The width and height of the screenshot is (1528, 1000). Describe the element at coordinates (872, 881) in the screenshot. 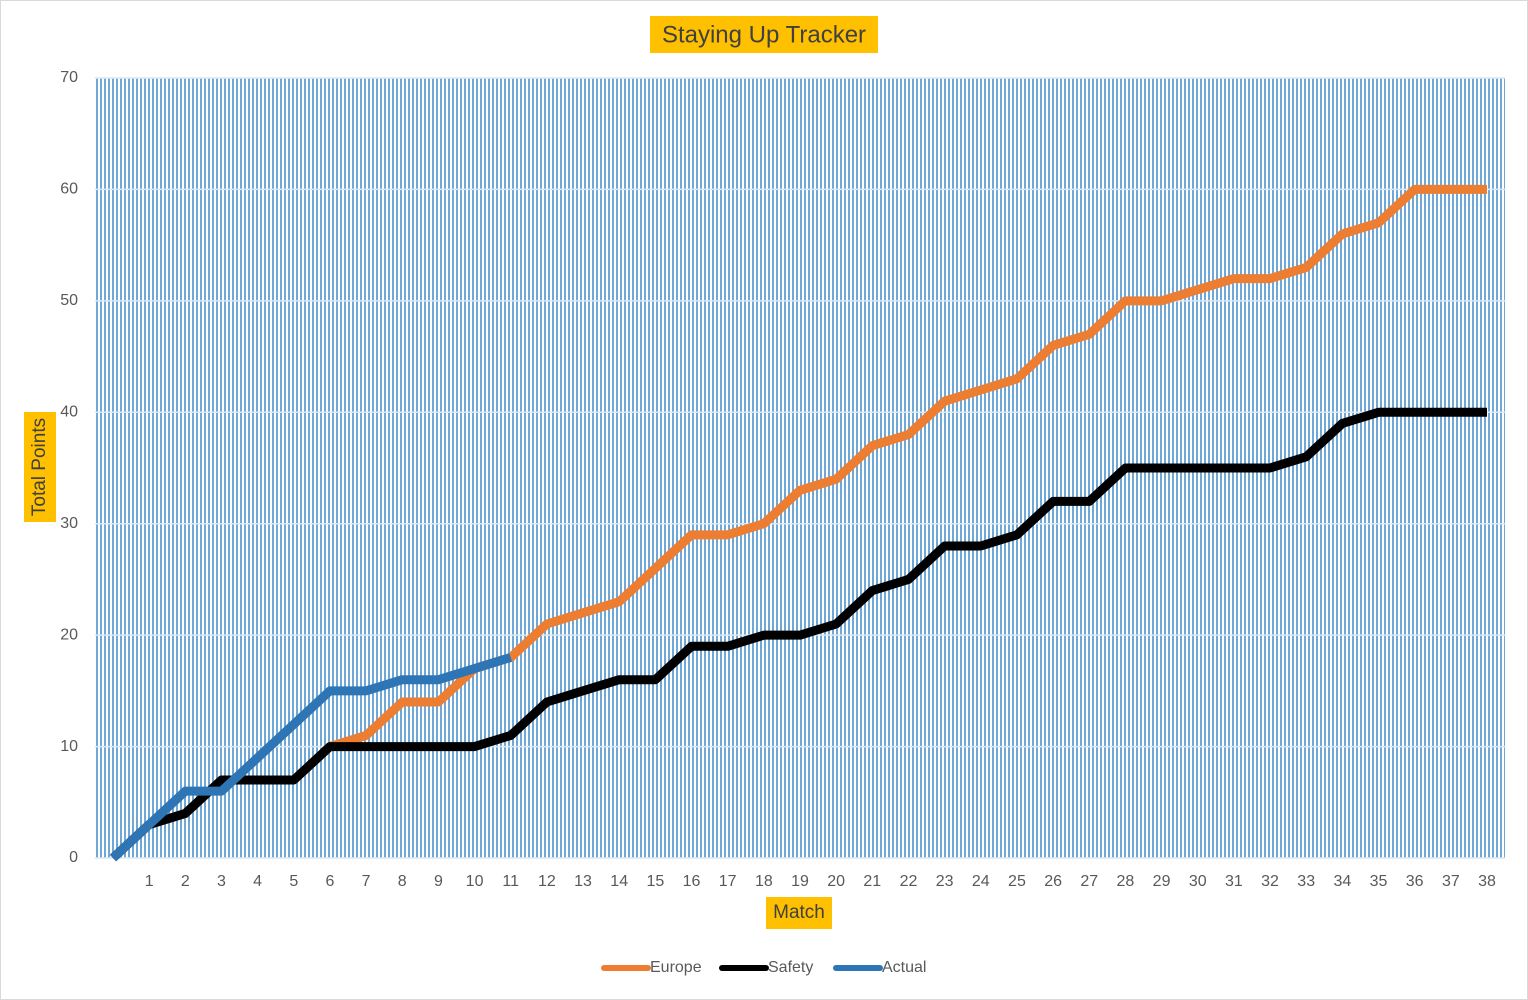

I see `x-tick-label: 21` at that location.